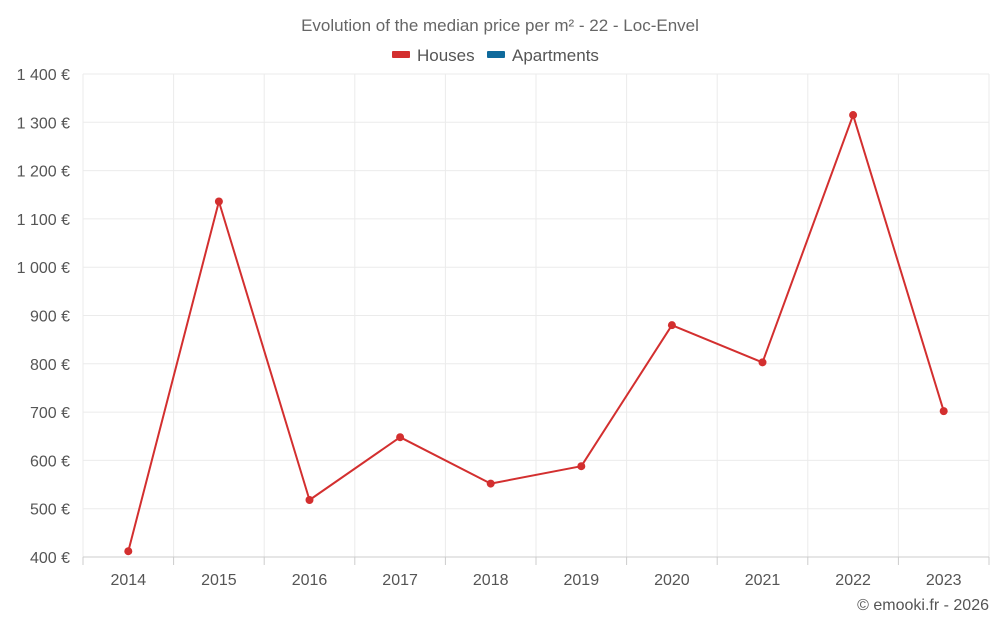 The height and width of the screenshot is (625, 1000). Describe the element at coordinates (50, 317) in the screenshot. I see `y-tick-label: 900 €` at that location.